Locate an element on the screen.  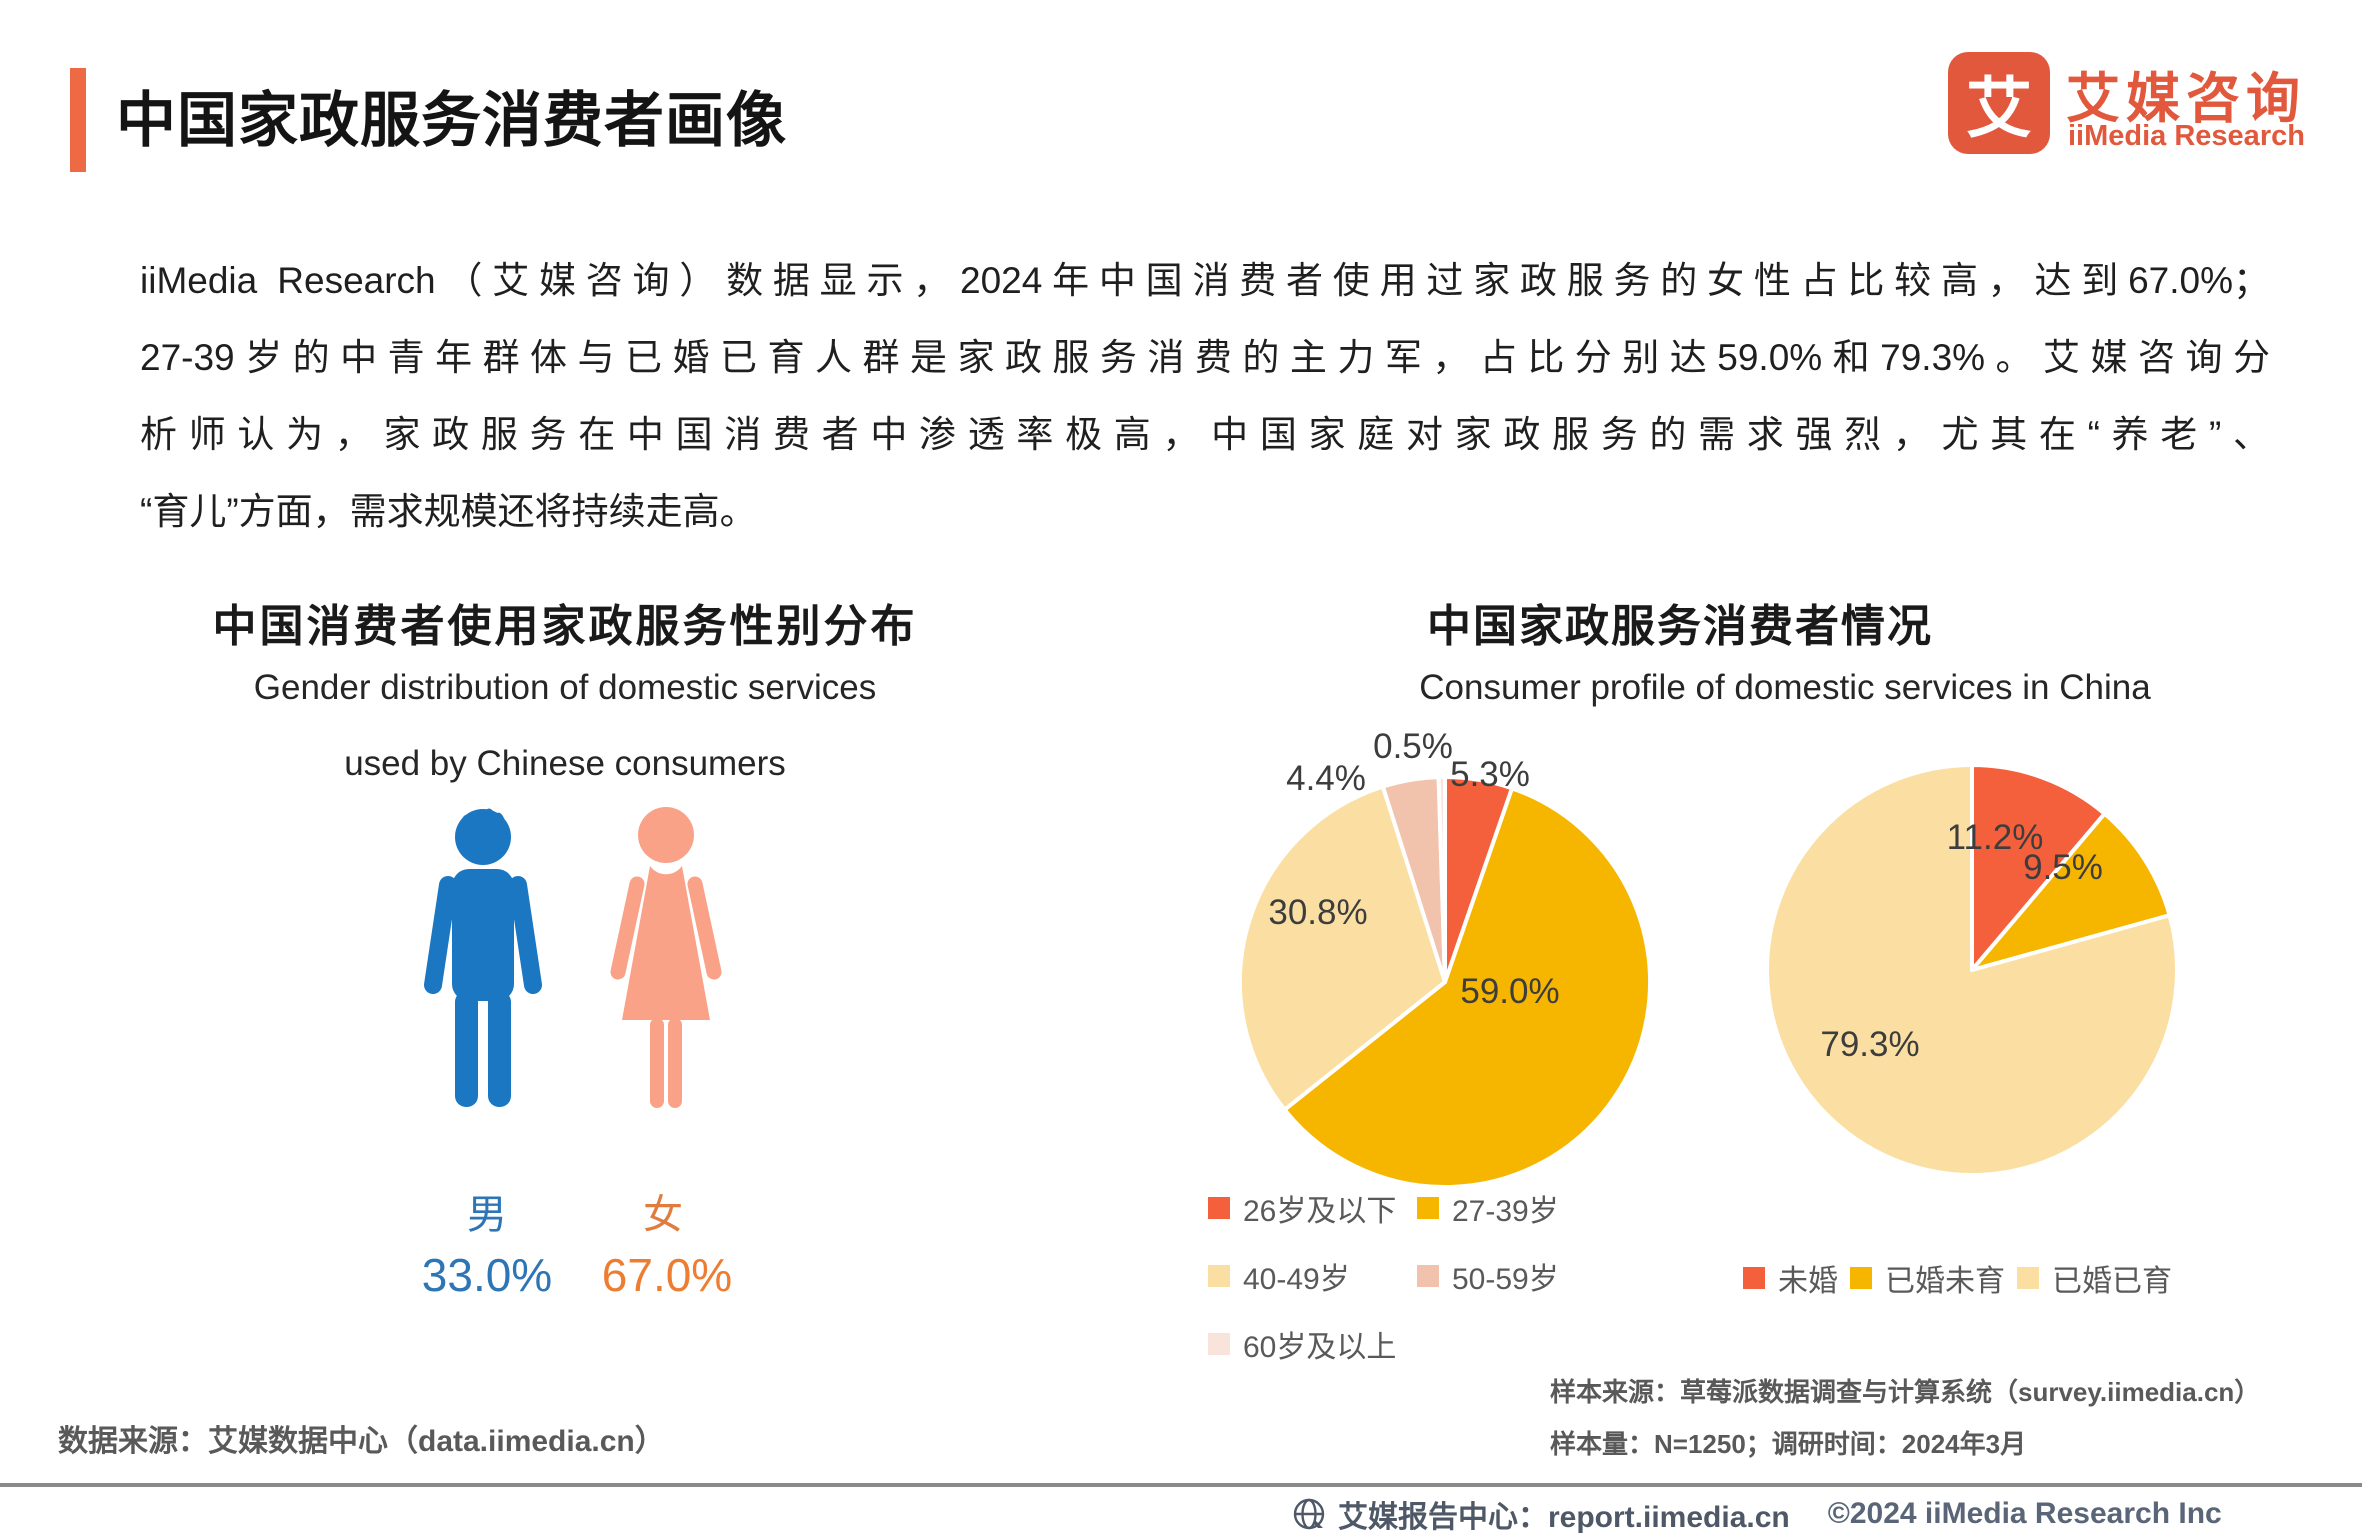
legend-label: 未婚 is located at coordinates (1808, 1281).